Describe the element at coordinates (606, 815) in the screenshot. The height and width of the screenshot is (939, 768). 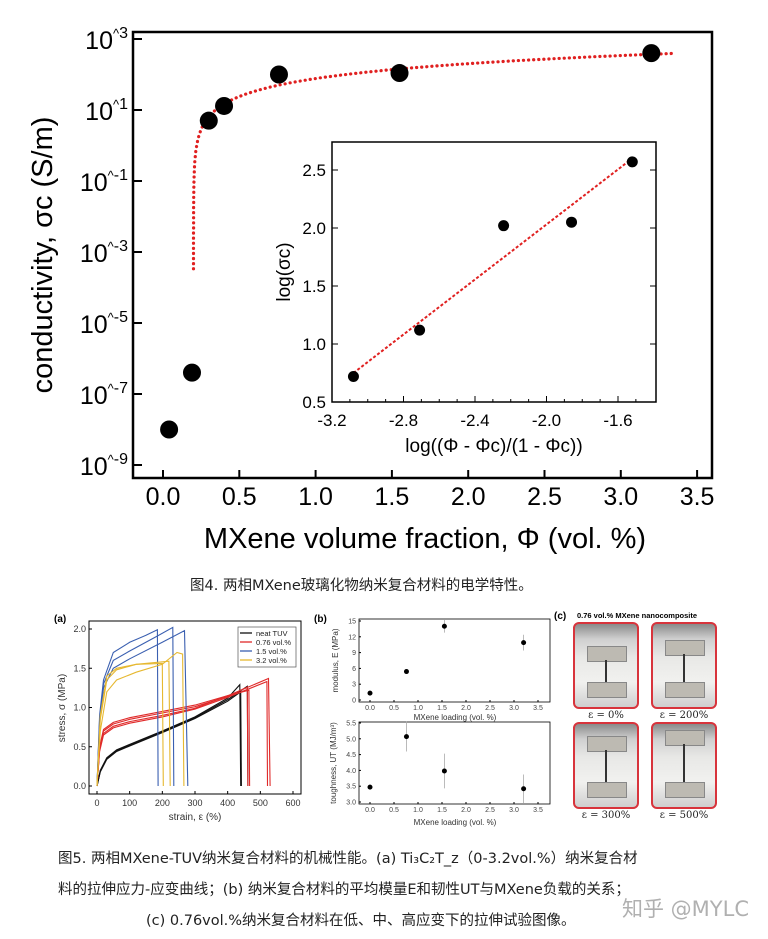
I see `photo-strain-label: ε = 300%` at that location.